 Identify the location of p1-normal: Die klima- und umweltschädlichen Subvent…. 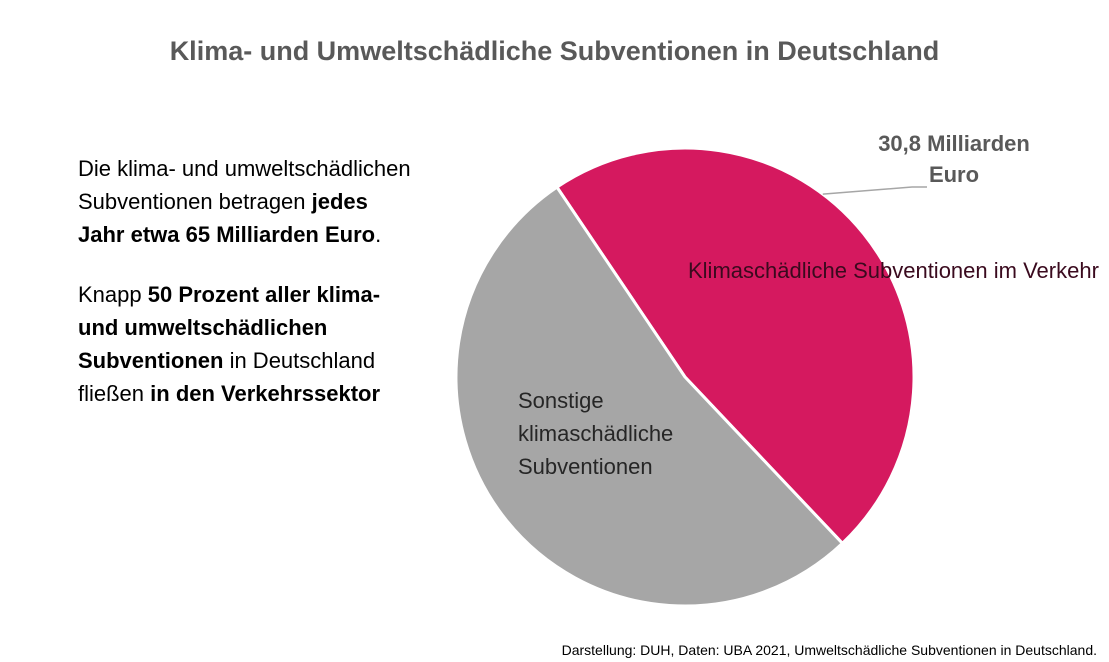
(244, 185).